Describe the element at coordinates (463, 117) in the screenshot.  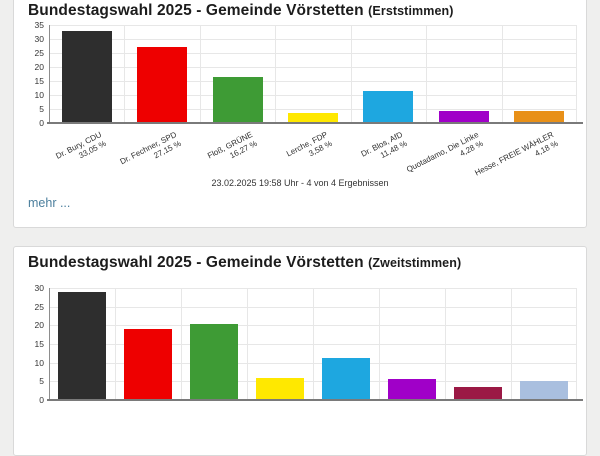
I see `bar-quotadamo-die-linke` at that location.